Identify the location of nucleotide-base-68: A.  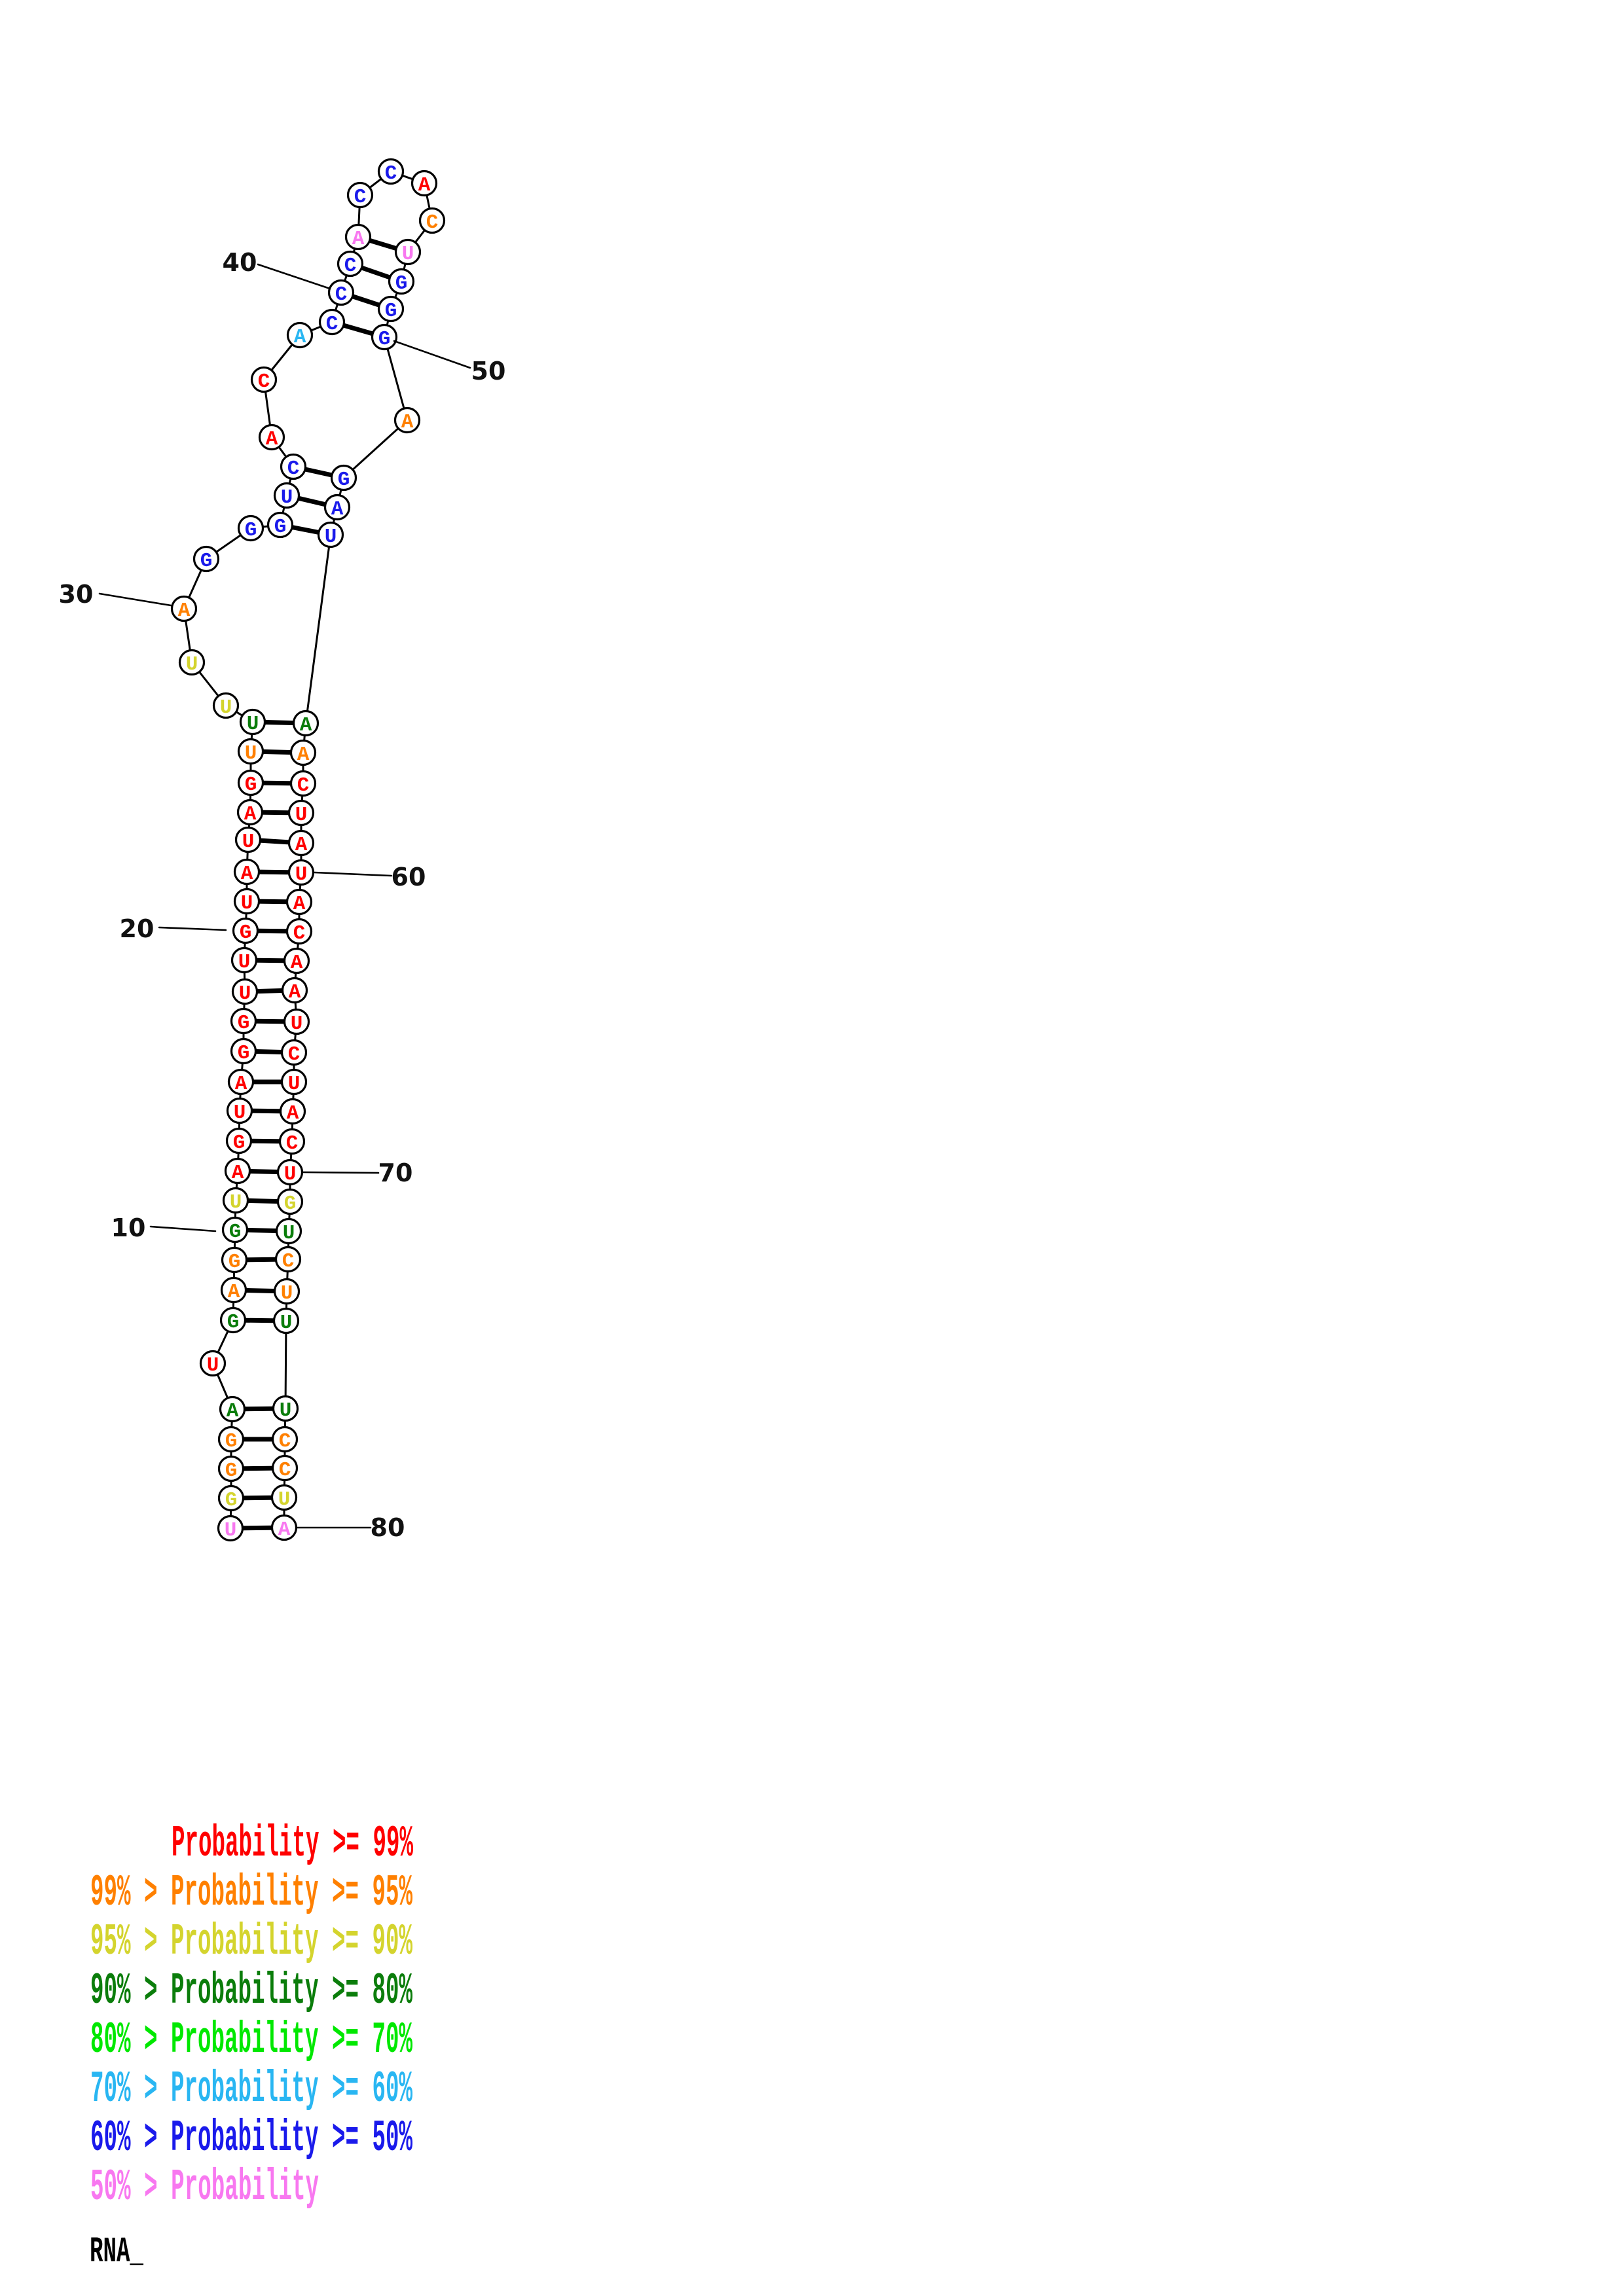
(293, 1113).